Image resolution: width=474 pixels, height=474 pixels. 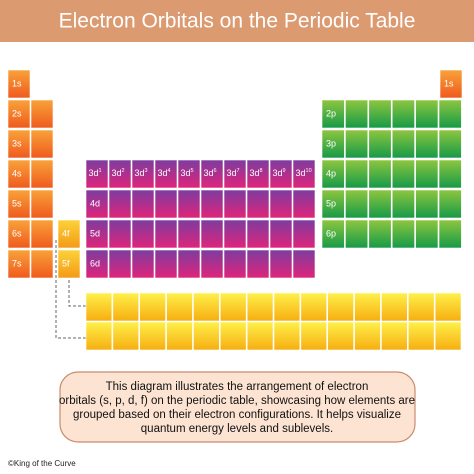 I want to click on label-sup: 8, so click(x=261, y=171).